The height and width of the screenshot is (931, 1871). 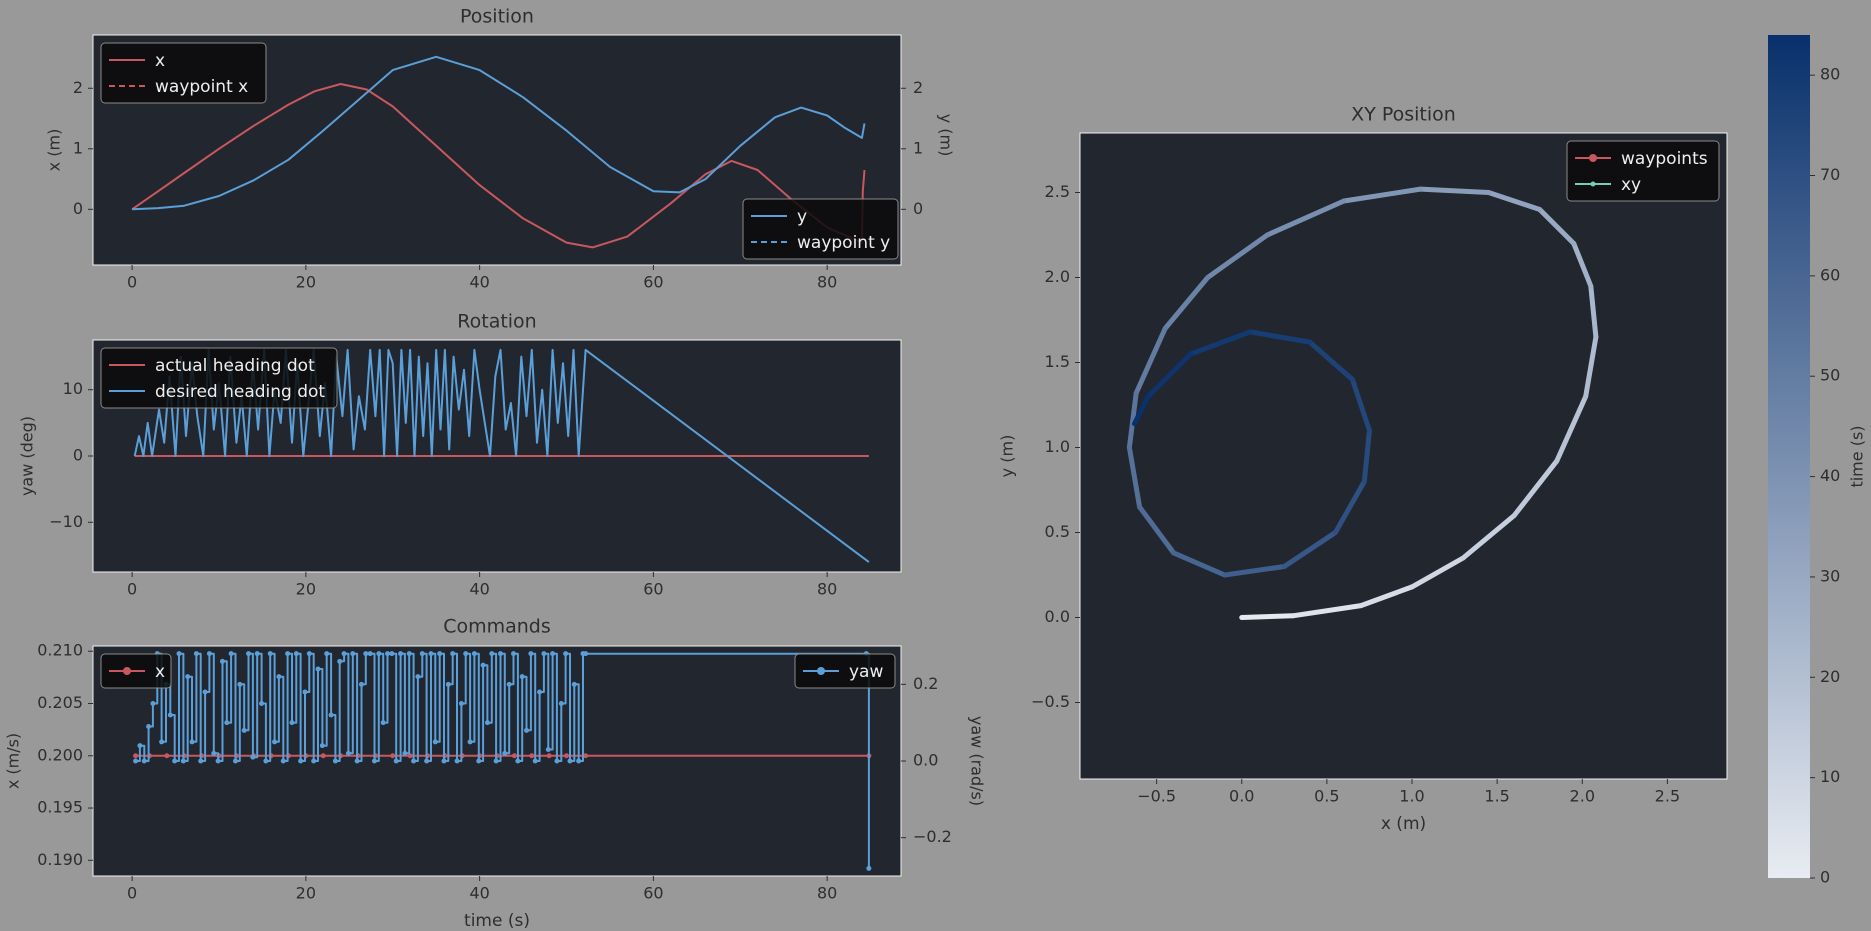 What do you see at coordinates (1050, 701) in the screenshot?
I see `y-tick-label-xy: −0.5` at bounding box center [1050, 701].